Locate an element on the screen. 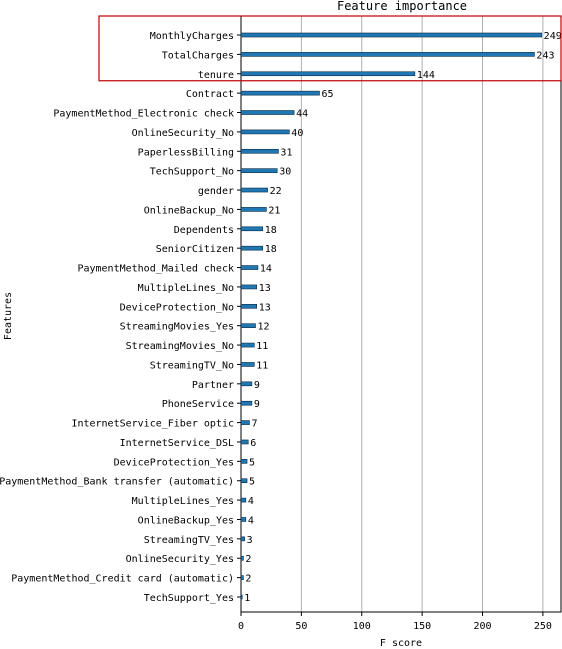 The image size is (562, 649). y-tick-label: PaymentMethod_Bank transfer (automatic) is located at coordinates (117, 482).